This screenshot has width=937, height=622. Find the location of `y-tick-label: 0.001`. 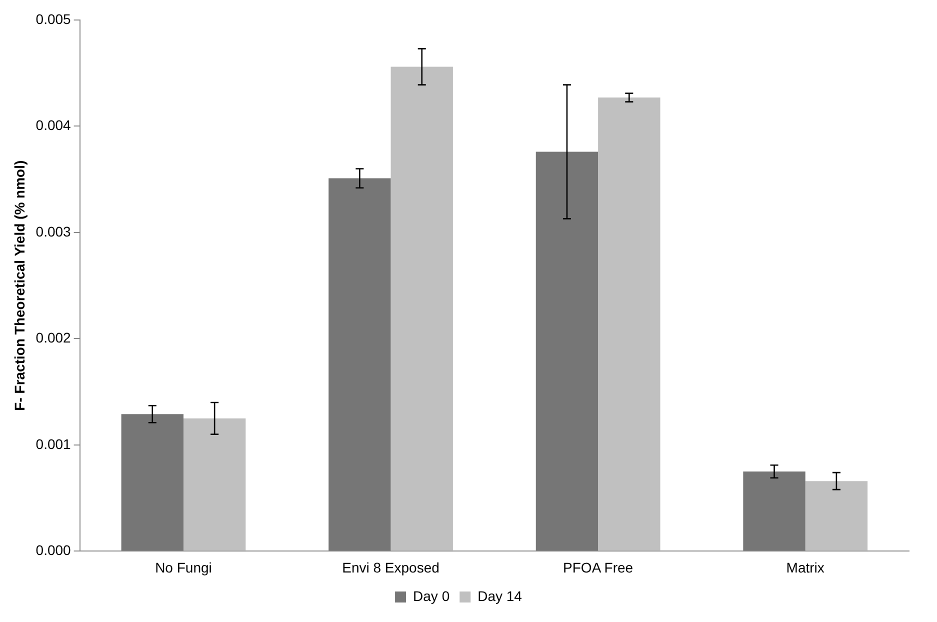

y-tick-label: 0.001 is located at coordinates (54, 444).